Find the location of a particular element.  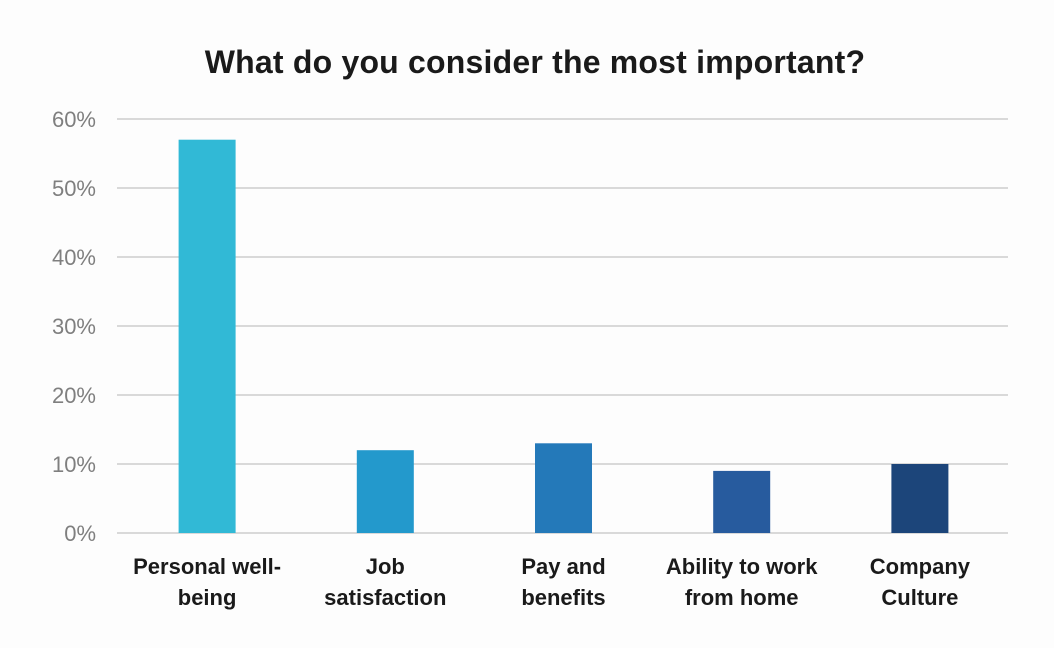

x-category-label: Company Culture is located at coordinates (920, 582).